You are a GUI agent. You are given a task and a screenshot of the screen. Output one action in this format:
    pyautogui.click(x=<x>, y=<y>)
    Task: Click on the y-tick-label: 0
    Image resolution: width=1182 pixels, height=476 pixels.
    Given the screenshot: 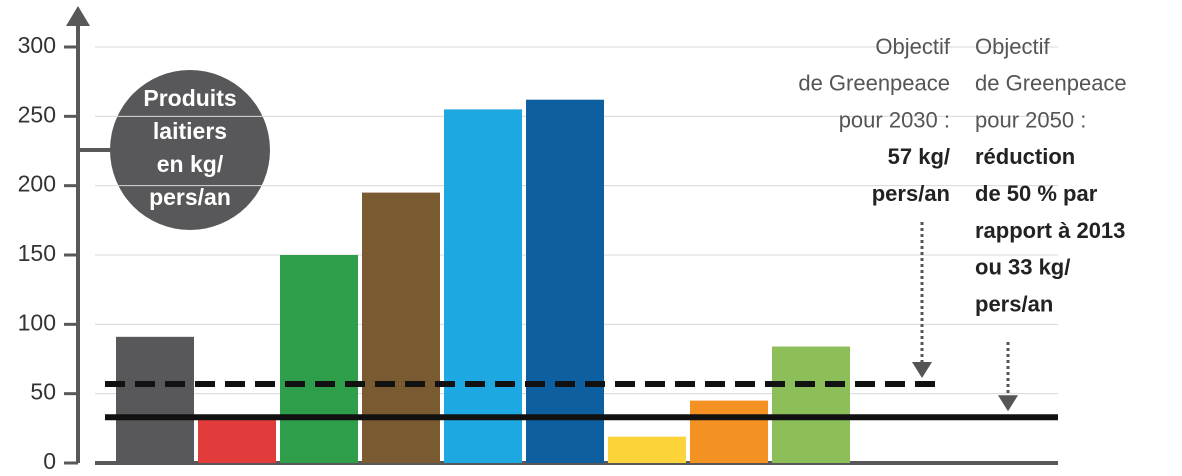 What is the action you would take?
    pyautogui.click(x=49, y=461)
    